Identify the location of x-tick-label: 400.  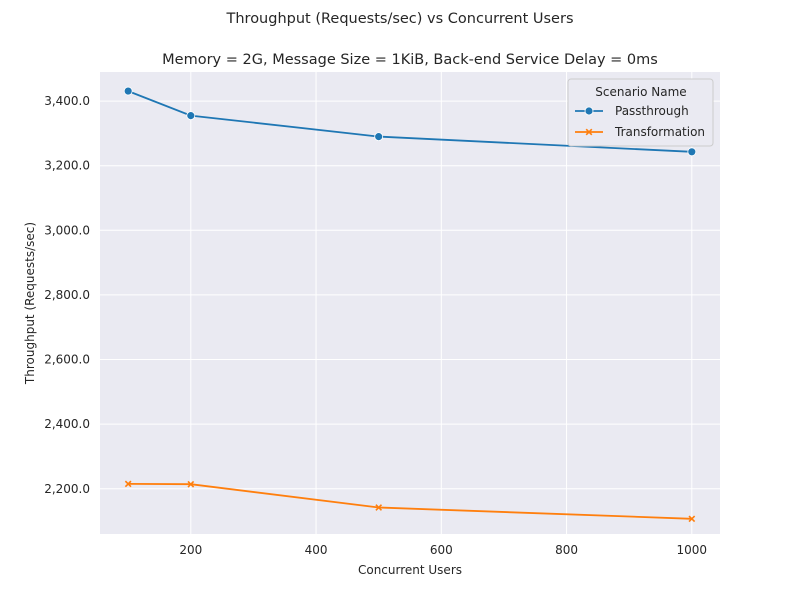
(316, 550).